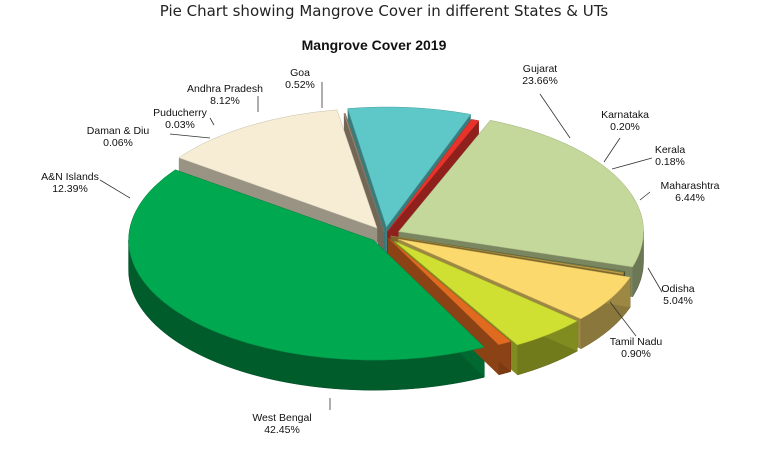 The height and width of the screenshot is (455, 768). What do you see at coordinates (225, 101) in the screenshot?
I see `label-value-andhra-pradesh: 8.12%` at bounding box center [225, 101].